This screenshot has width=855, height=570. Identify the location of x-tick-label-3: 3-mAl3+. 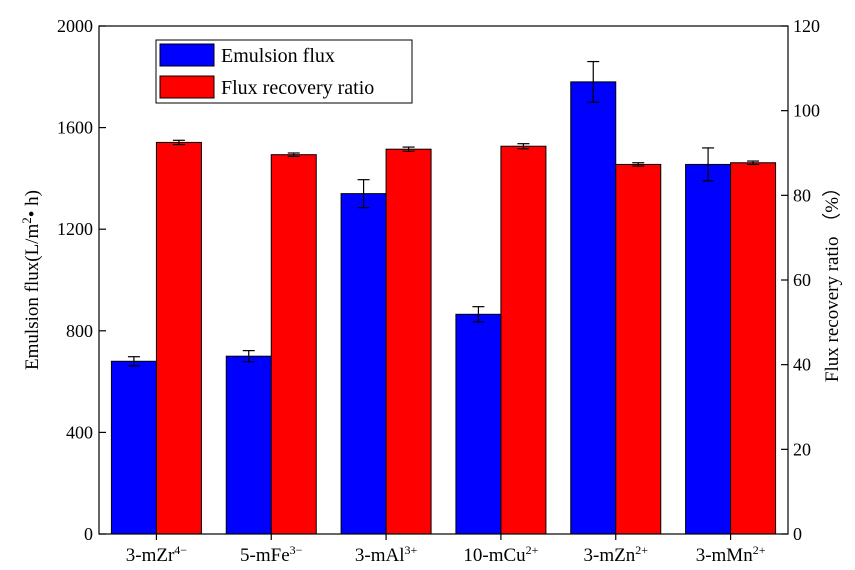
(386, 554).